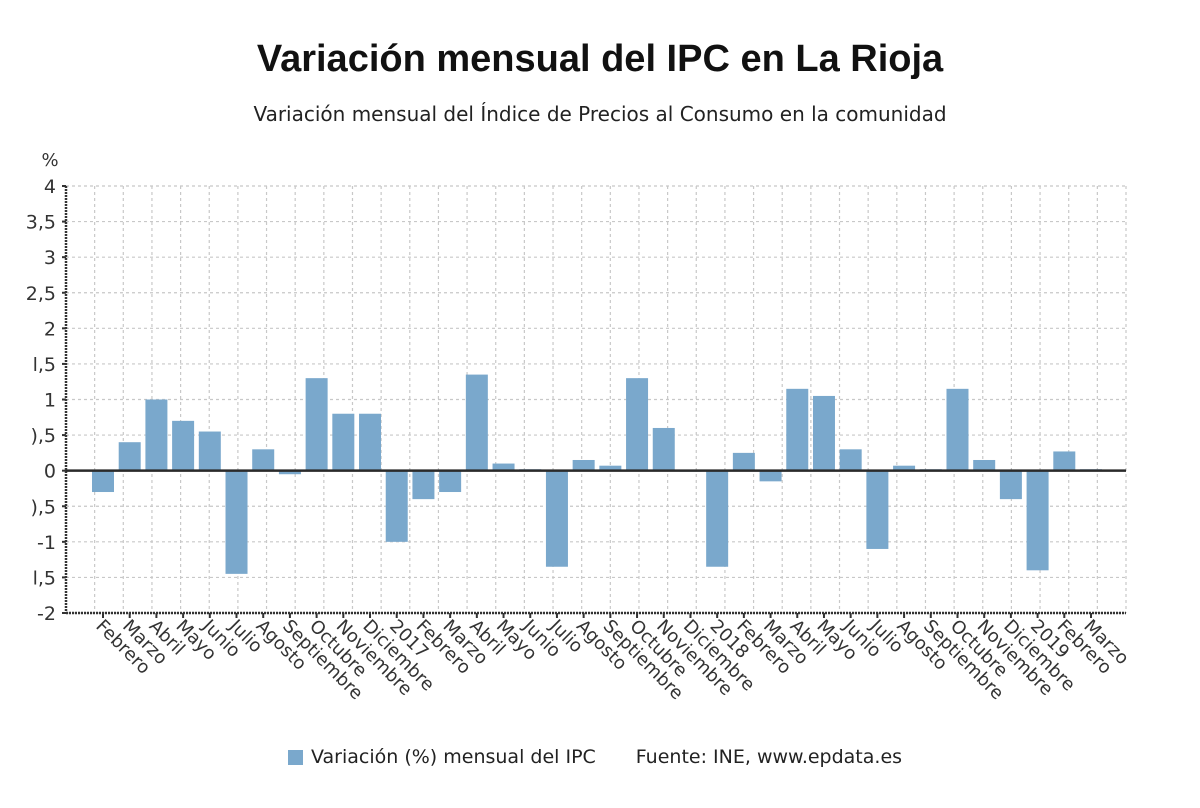 The height and width of the screenshot is (808, 1200). I want to click on y-tick-label: 3,5, so click(41, 223).